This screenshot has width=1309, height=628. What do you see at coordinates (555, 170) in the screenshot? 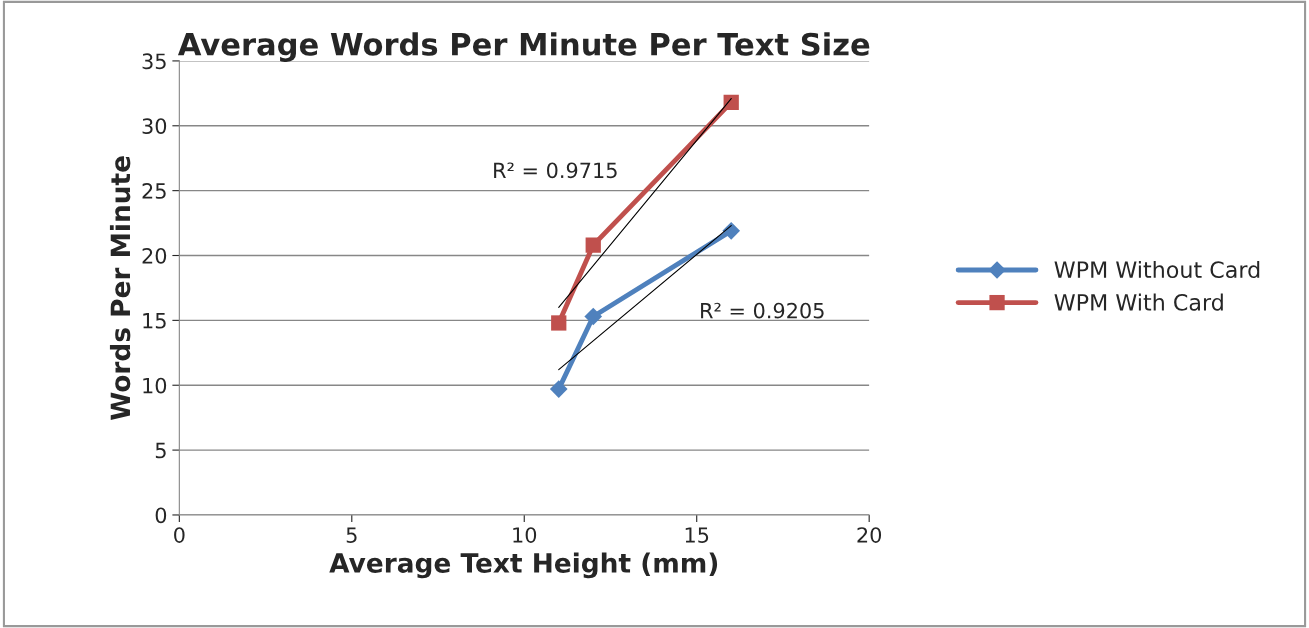
I see `annotation: R² = 0.9715` at bounding box center [555, 170].